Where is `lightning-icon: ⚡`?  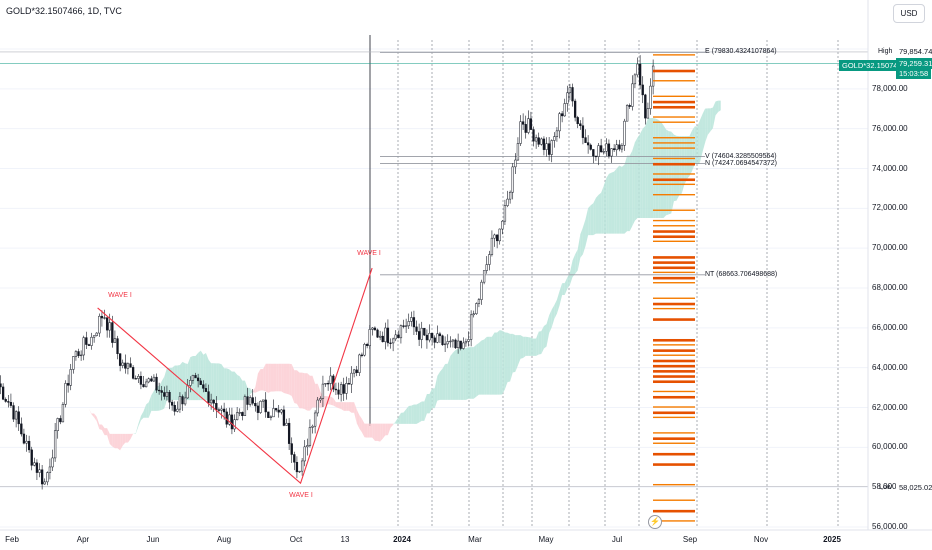 lightning-icon: ⚡ is located at coordinates (655, 522).